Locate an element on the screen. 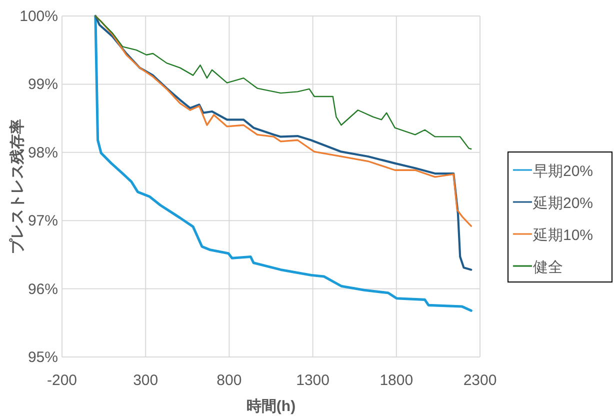 This screenshot has height=417, width=614. x-axis-title: 時間(h) is located at coordinates (271, 406).